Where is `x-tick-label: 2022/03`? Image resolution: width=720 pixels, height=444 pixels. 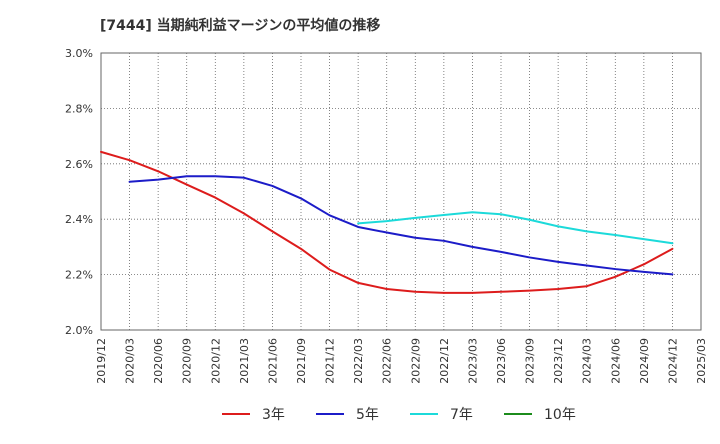 x-tick-label: 2022/03 is located at coordinates (358, 361).